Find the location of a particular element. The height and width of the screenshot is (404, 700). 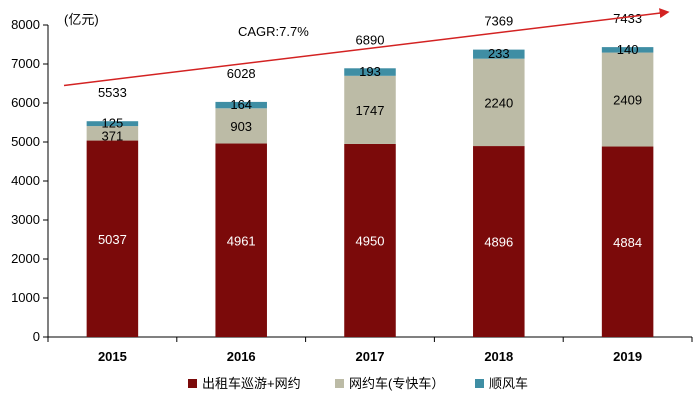

label-carpool: 140 is located at coordinates (628, 49).